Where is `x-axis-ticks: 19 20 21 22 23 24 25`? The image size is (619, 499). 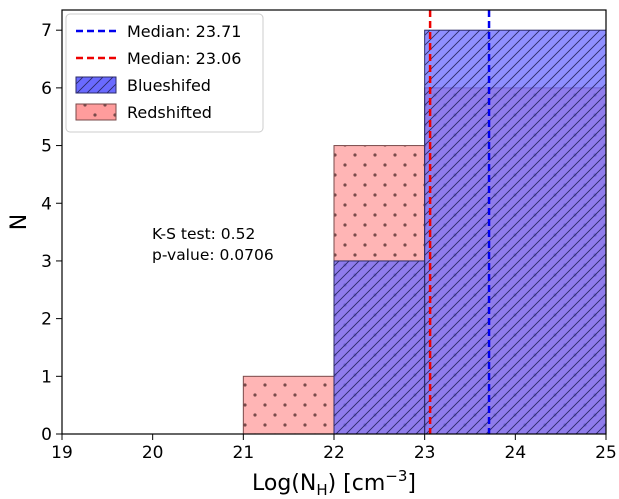
x-axis-ticks: 19 20 21 22 23 24 25 is located at coordinates (334, 448).